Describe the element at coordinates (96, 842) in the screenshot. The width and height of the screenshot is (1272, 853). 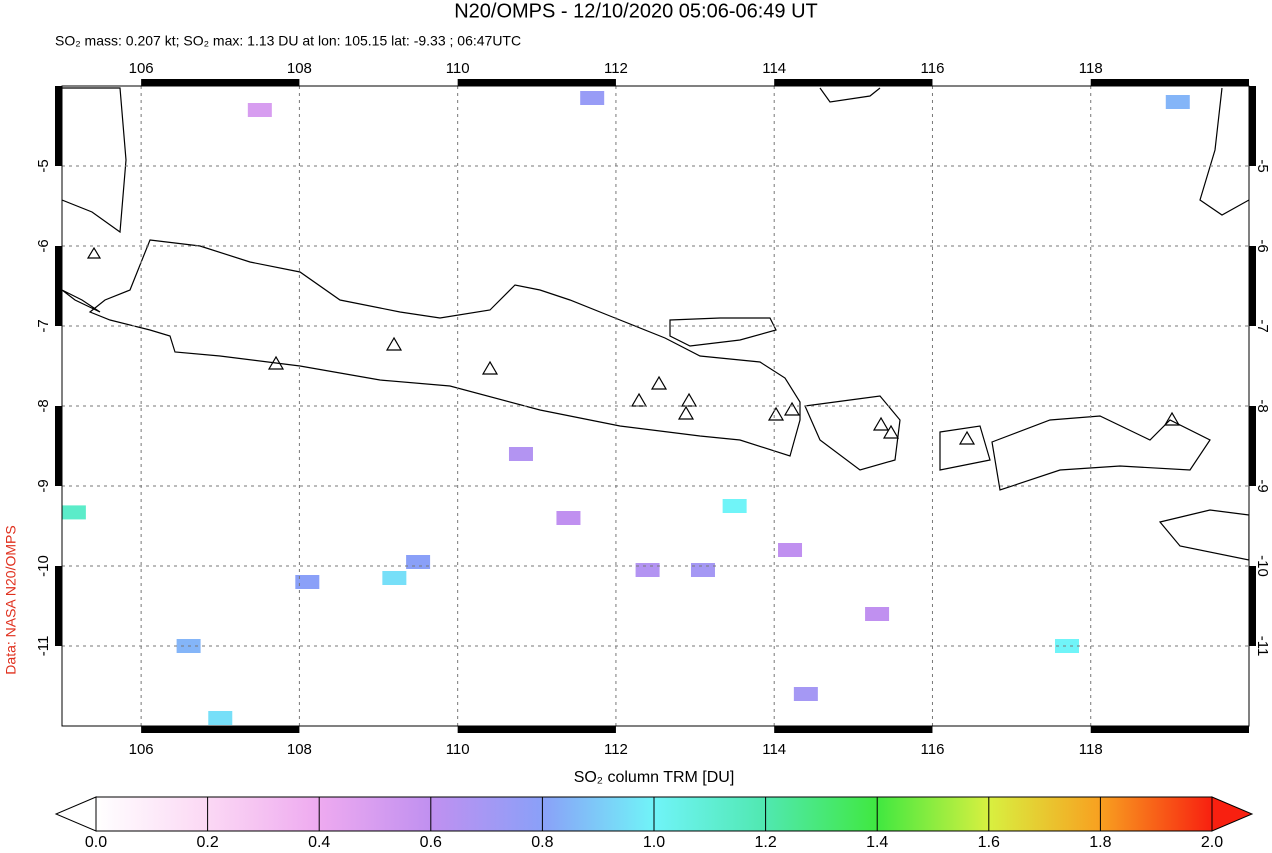
I see `colorbar-tick-label: 0.0` at that location.